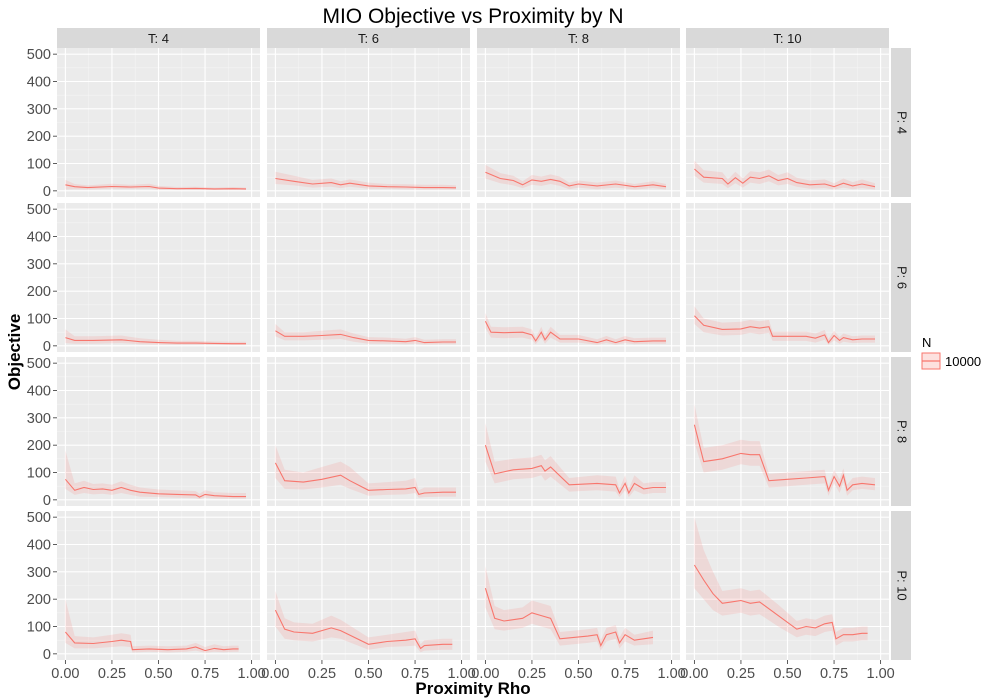 This screenshot has height=700, width=1000. I want to click on y-axis-title: Objective, so click(14, 352).